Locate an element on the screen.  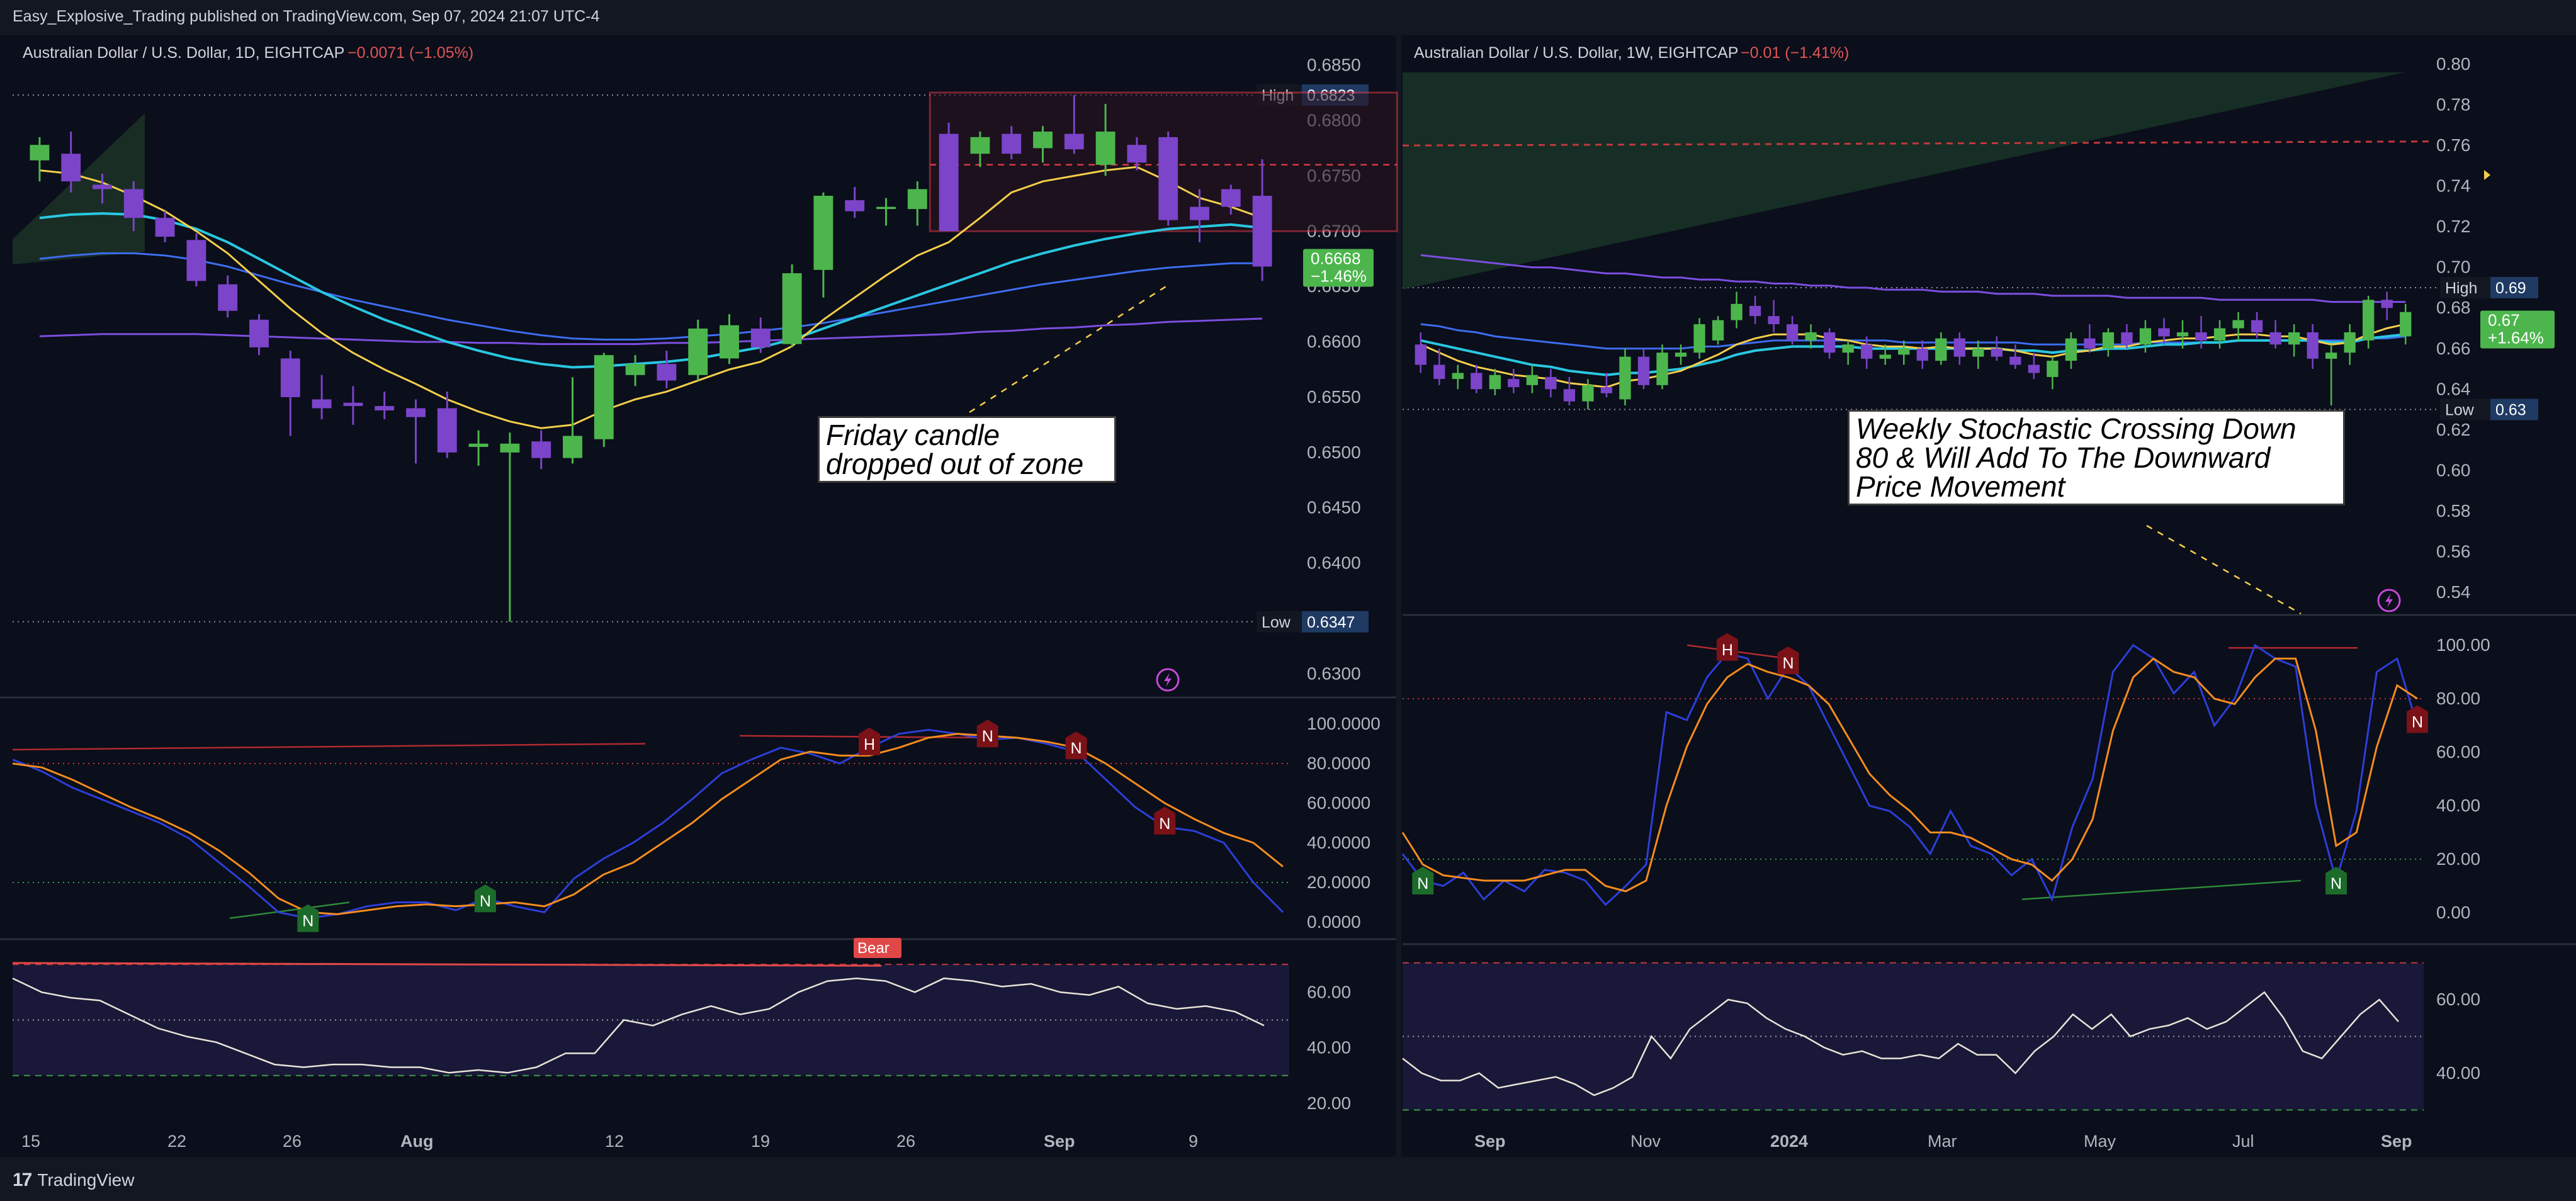
right-annotation-line1: Weekly Stochastic Crossing Down is located at coordinates (2076, 428).